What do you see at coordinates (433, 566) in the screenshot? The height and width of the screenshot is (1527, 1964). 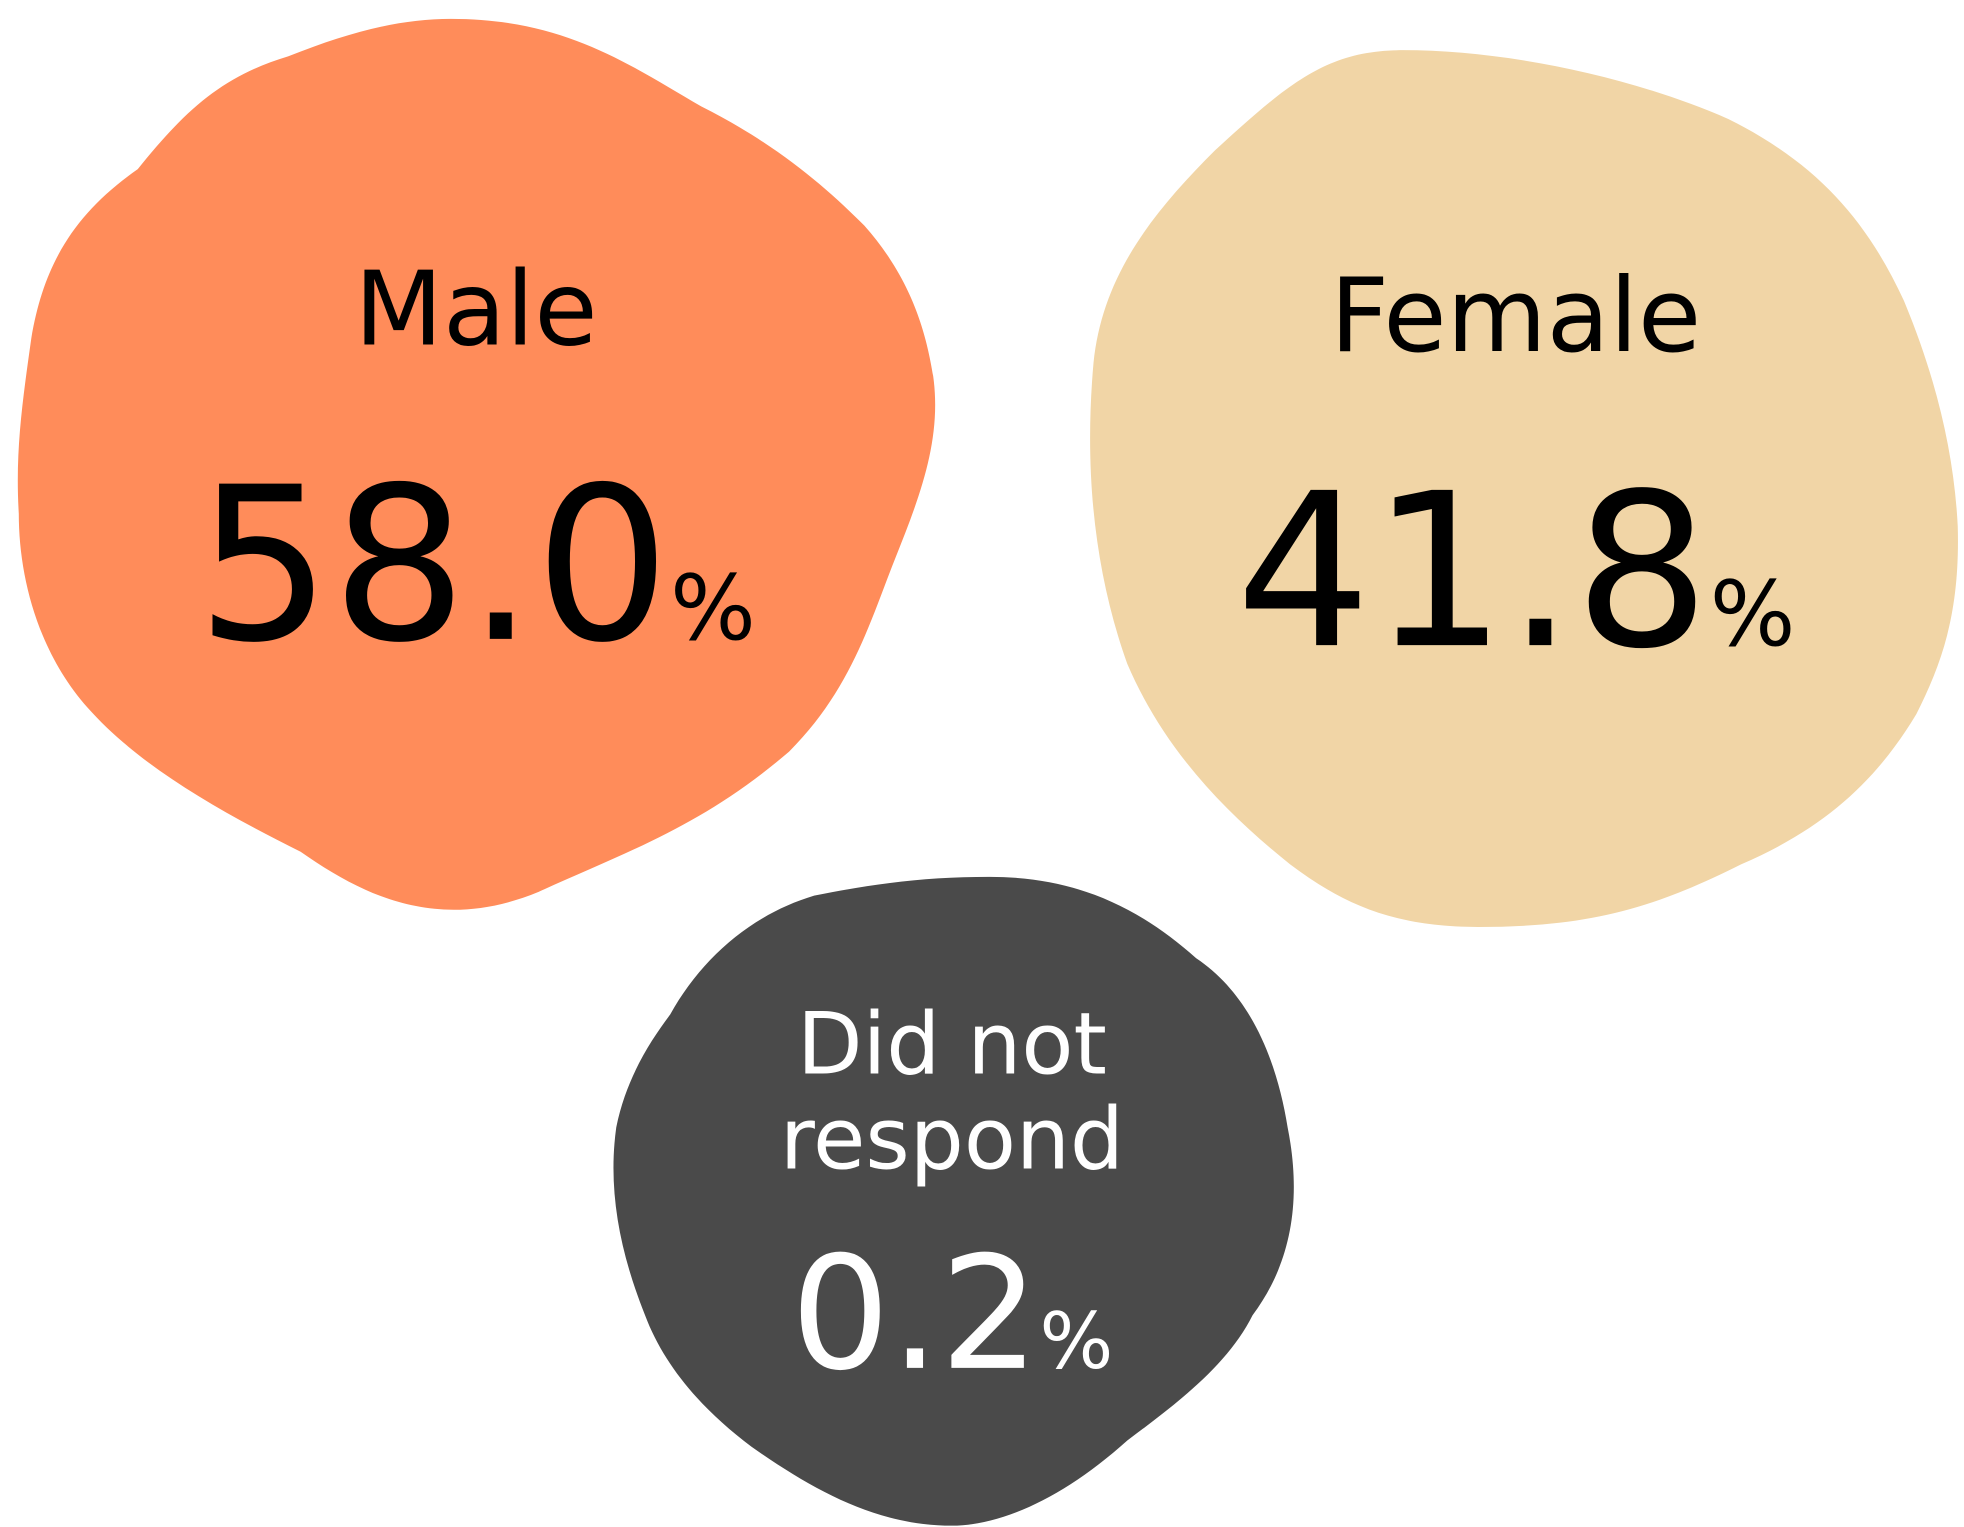 I see `value: 58.0` at bounding box center [433, 566].